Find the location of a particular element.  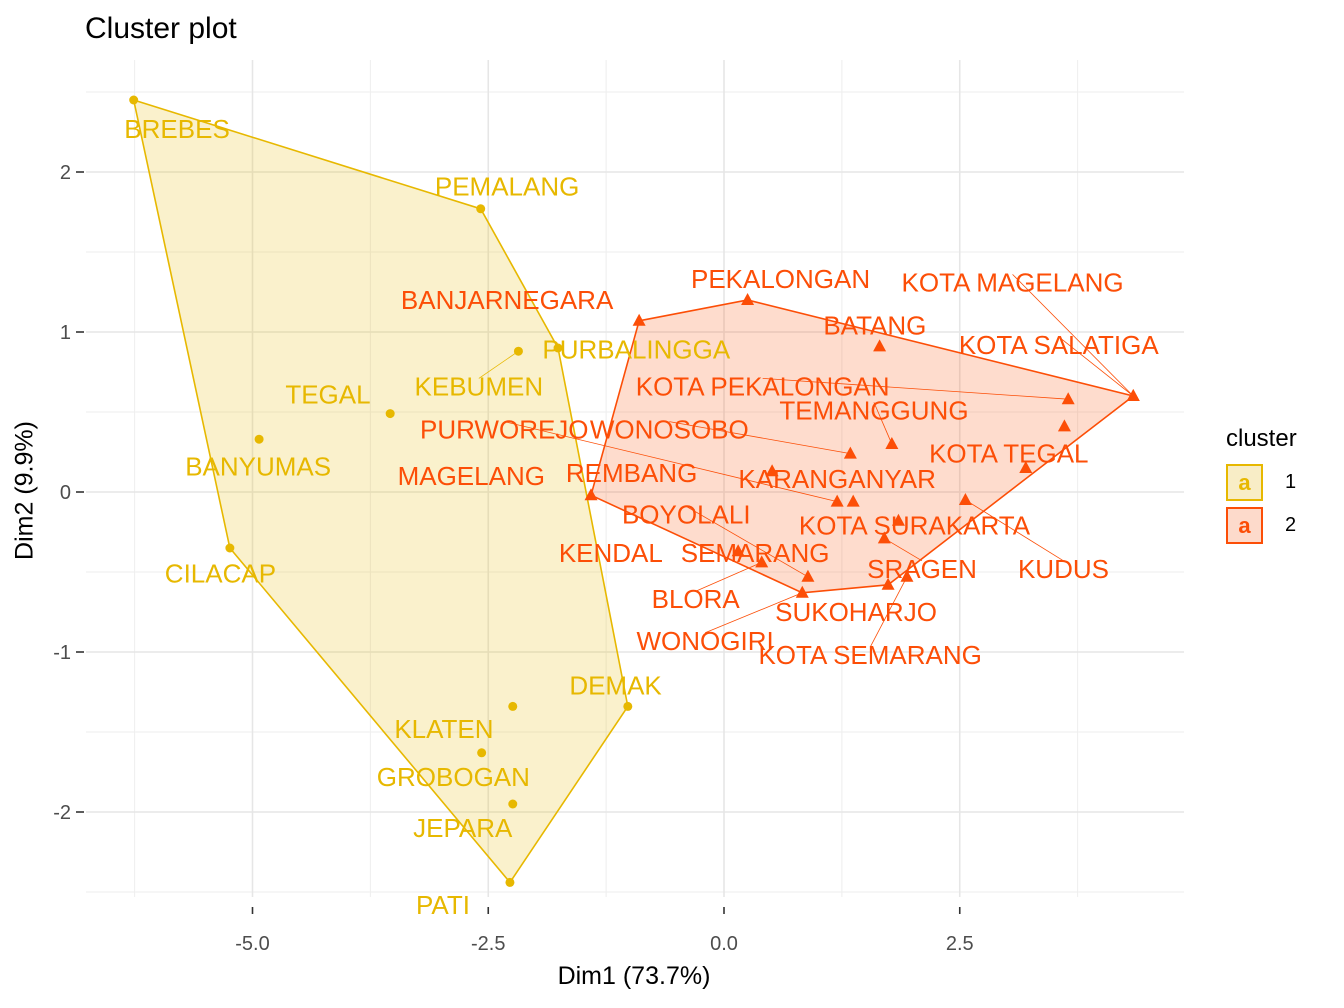

x-axis-label: Dim1 (73.7%) is located at coordinates (634, 976).